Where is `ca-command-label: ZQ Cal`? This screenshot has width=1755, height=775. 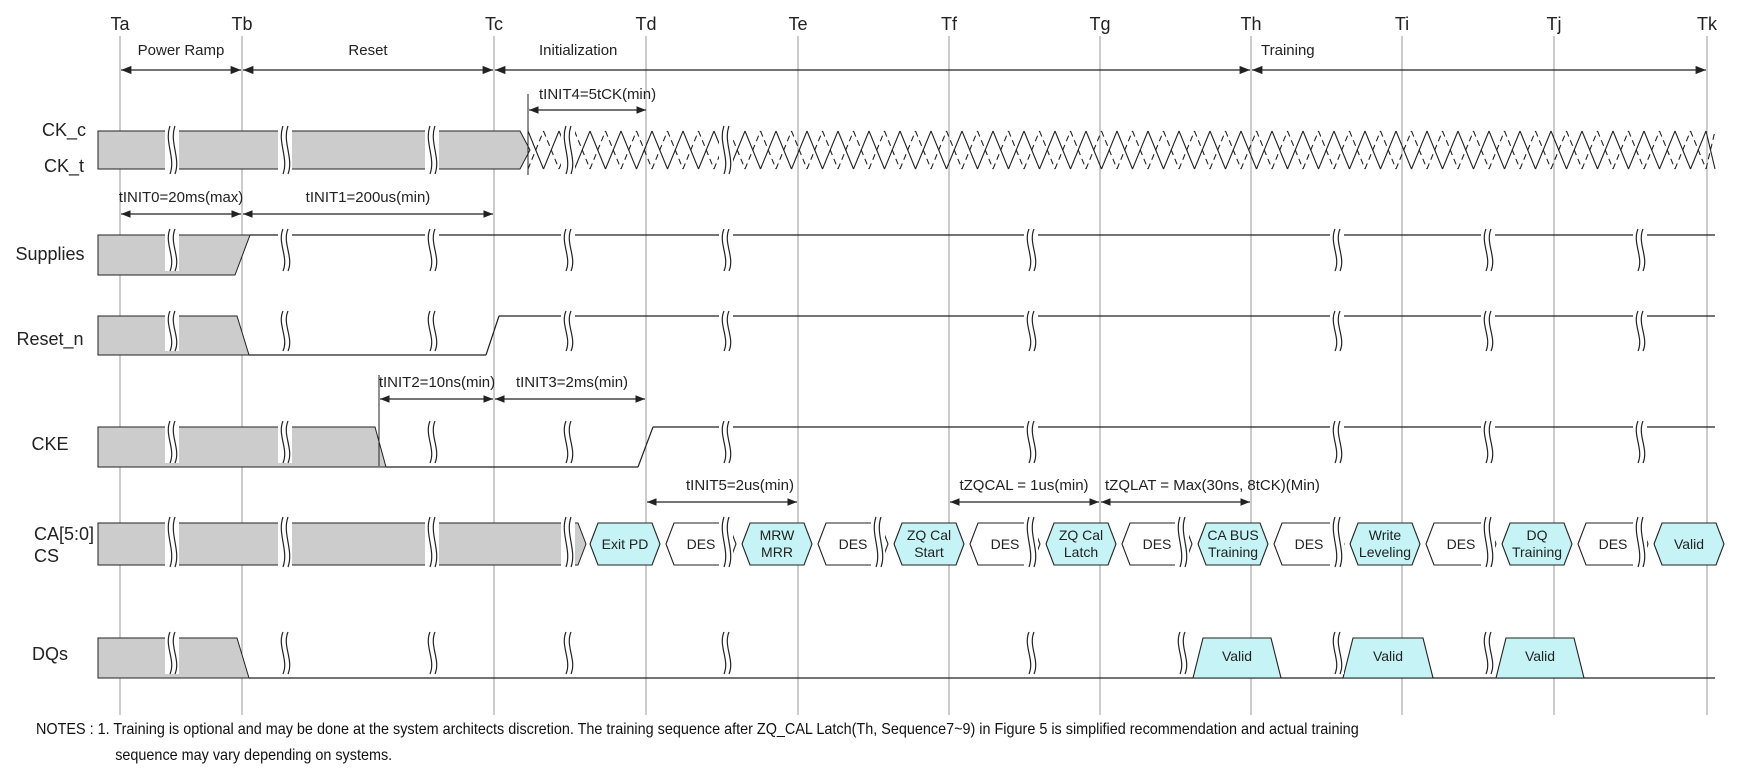 ca-command-label: ZQ Cal is located at coordinates (1081, 535).